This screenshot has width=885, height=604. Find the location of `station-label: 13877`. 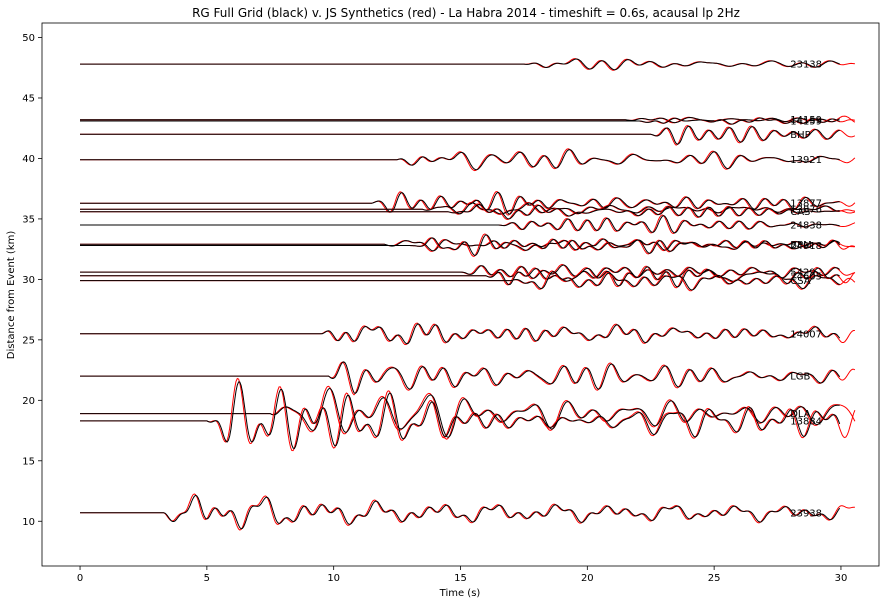

station-label: 13877 is located at coordinates (806, 204).